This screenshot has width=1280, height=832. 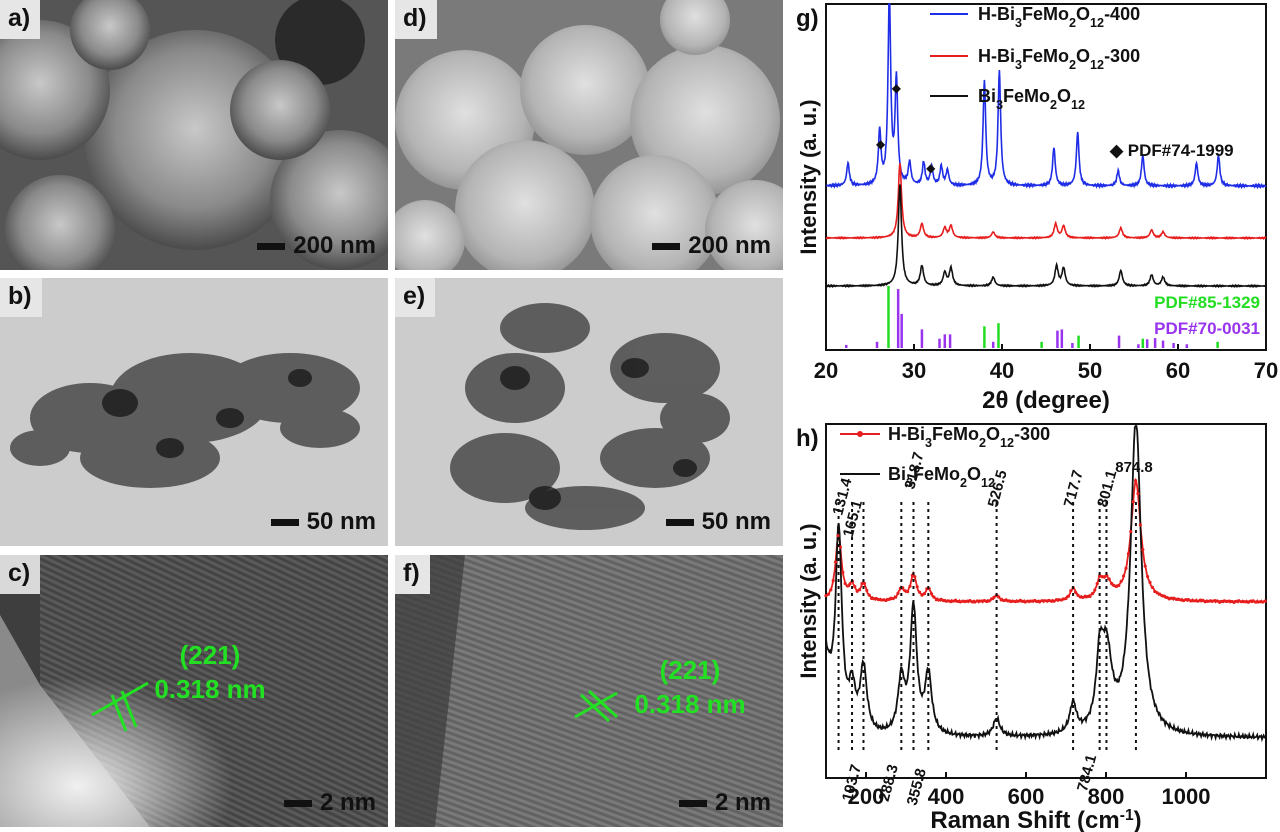 What do you see at coordinates (1266, 370) in the screenshot?
I see `x-tick-label: 70` at bounding box center [1266, 370].